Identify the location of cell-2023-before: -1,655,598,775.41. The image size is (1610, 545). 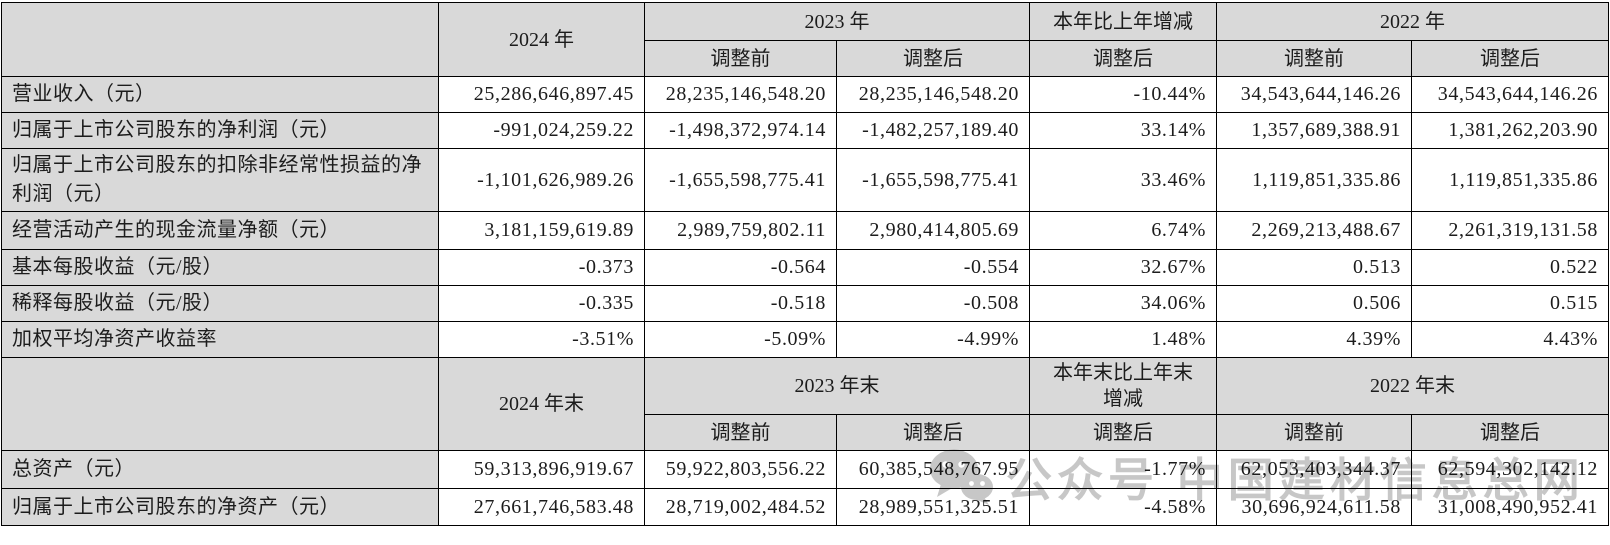
(740, 180).